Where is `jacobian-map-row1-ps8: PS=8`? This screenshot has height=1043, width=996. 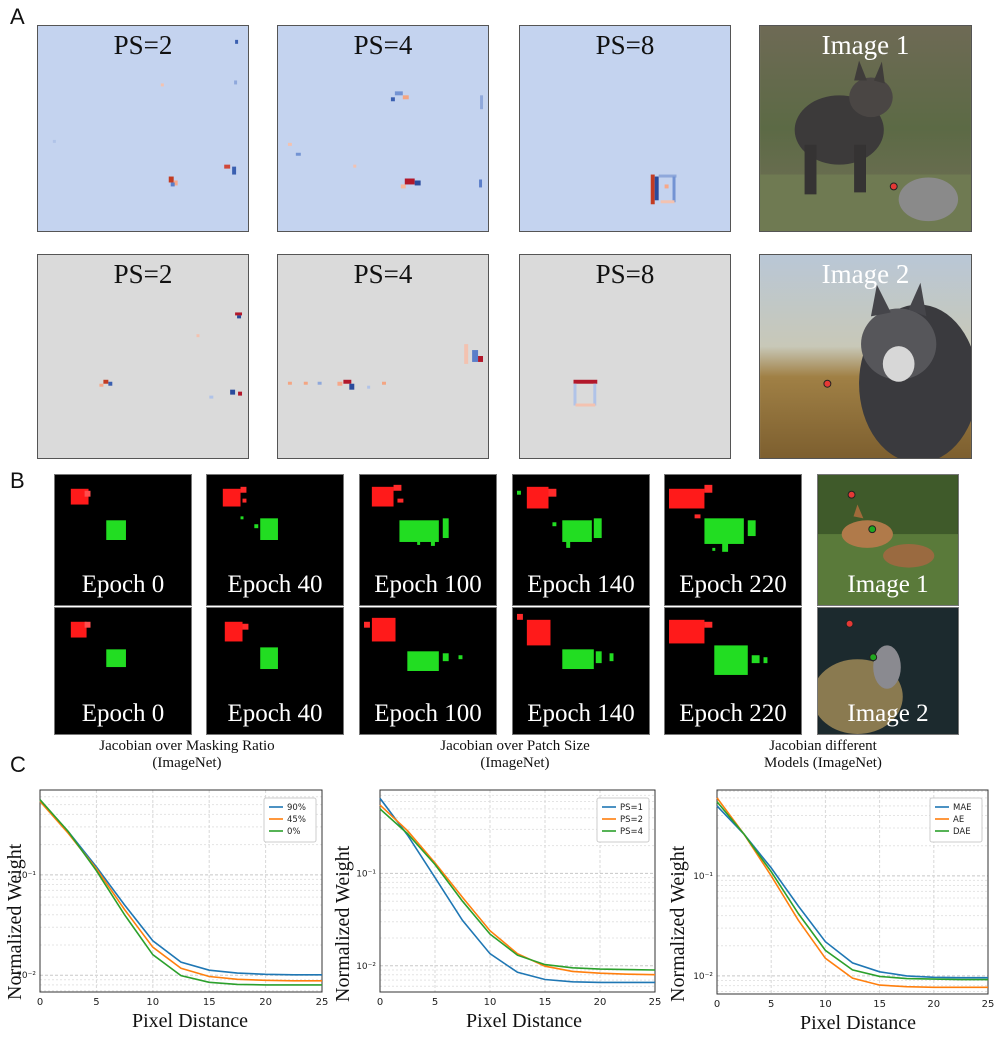
jacobian-map-row1-ps8: PS=8 is located at coordinates (625, 128).